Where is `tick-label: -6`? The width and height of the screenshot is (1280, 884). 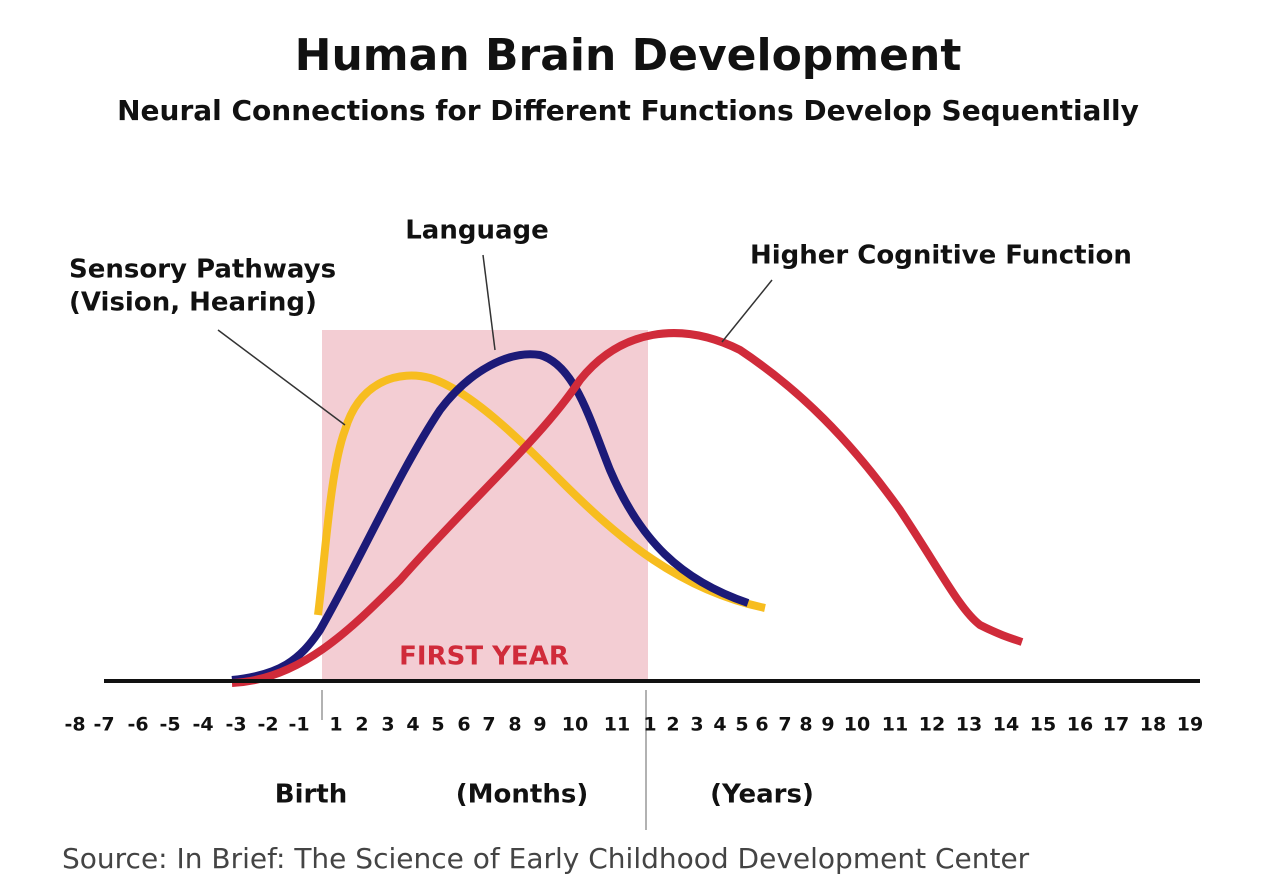 tick-label: -6 is located at coordinates (137, 725).